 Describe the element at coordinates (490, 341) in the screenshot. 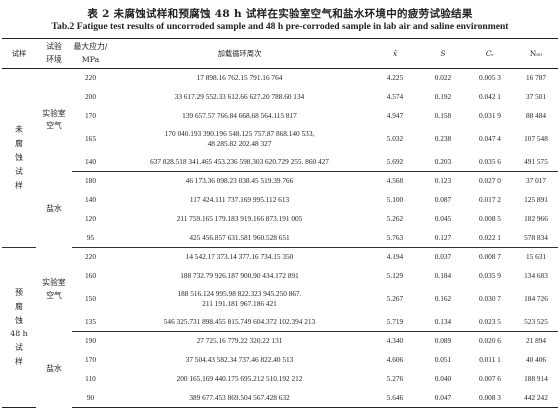

I see `cv-value: 0.020 6` at that location.